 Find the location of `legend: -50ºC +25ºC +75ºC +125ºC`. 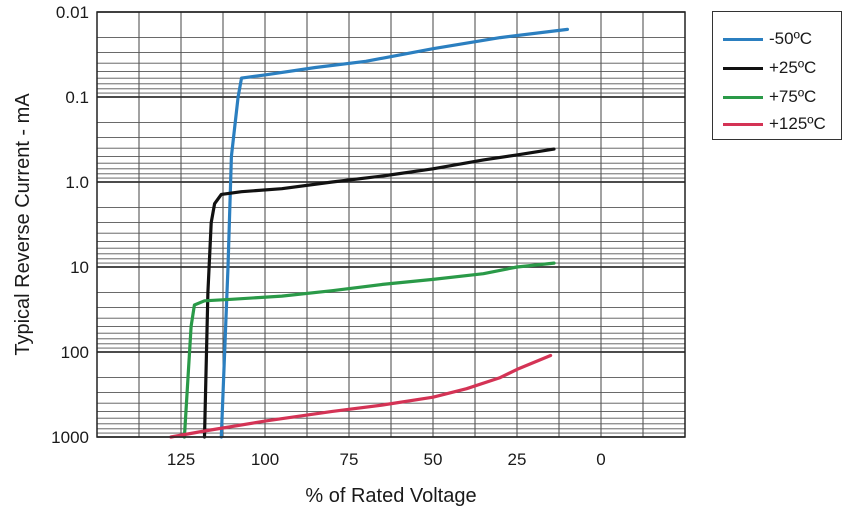

legend: -50ºC +25ºC +75ºC +125ºC is located at coordinates (777, 75).